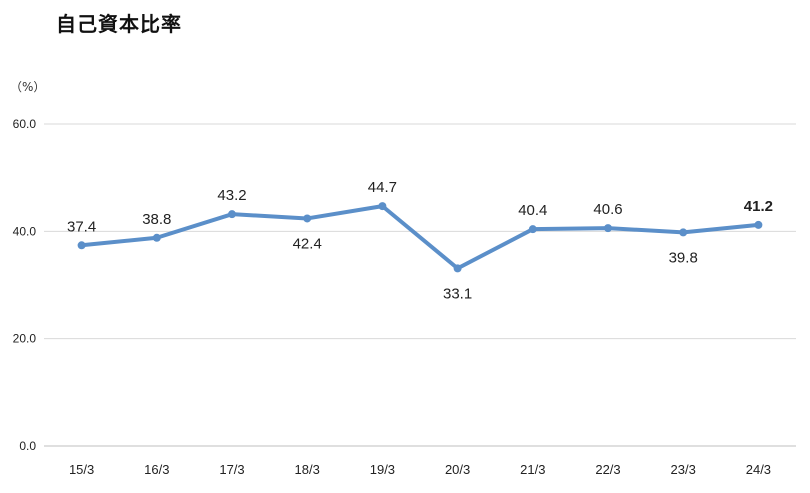  I want to click on chart-title: 自己資本比率, so click(119, 24).